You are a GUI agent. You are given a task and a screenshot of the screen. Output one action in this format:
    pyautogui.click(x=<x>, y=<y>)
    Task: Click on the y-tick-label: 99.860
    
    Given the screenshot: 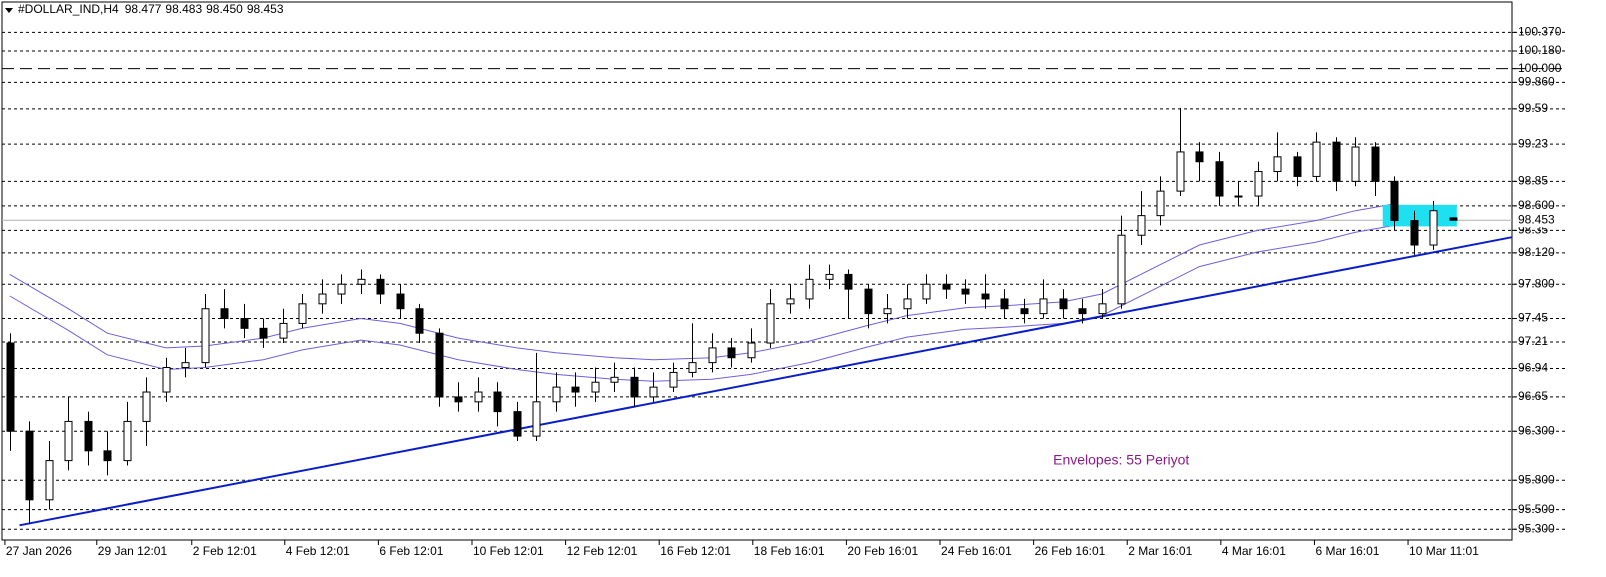 What is the action you would take?
    pyautogui.click(x=1536, y=82)
    